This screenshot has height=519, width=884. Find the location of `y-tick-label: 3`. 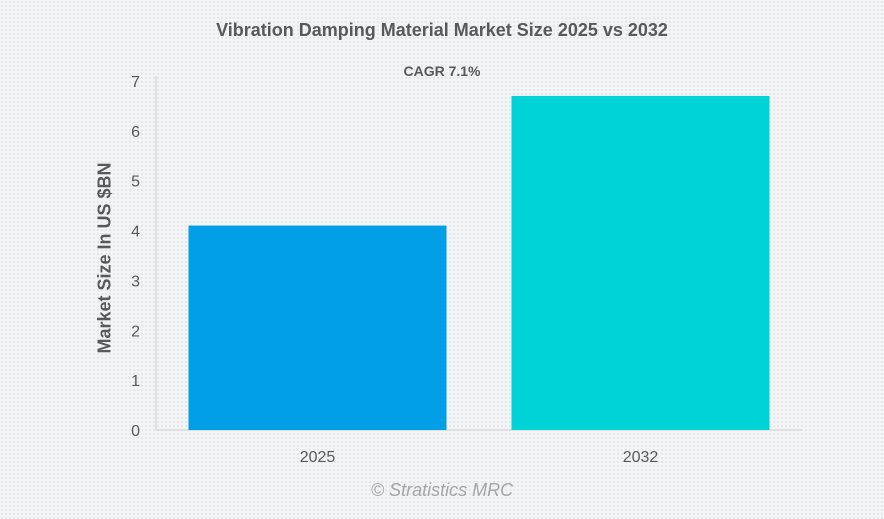

y-tick-label: 3 is located at coordinates (135, 281).